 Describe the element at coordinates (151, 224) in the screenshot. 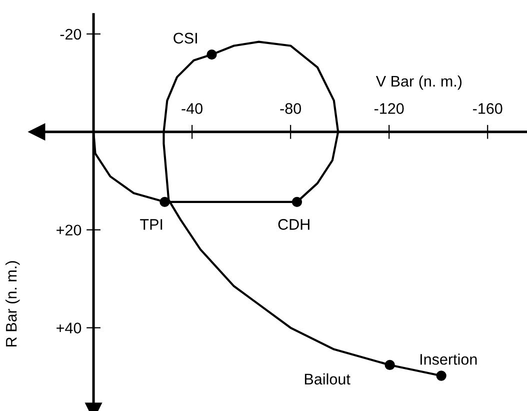

I see `annotation: TPI` at that location.